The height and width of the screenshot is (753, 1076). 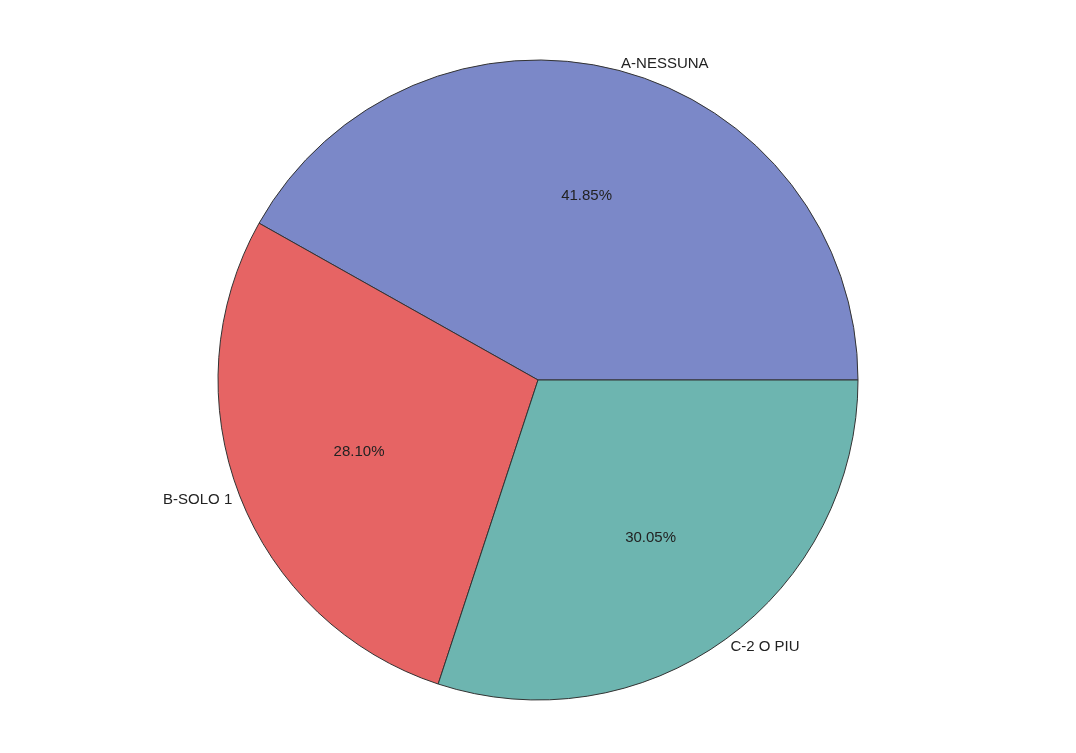 I want to click on slice-label: B-SOLO 1, so click(x=198, y=499).